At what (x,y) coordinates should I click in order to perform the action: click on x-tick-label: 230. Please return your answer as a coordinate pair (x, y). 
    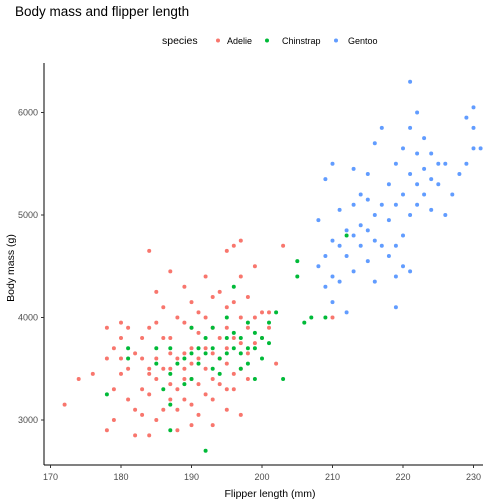
    Looking at the image, I should click on (473, 477).